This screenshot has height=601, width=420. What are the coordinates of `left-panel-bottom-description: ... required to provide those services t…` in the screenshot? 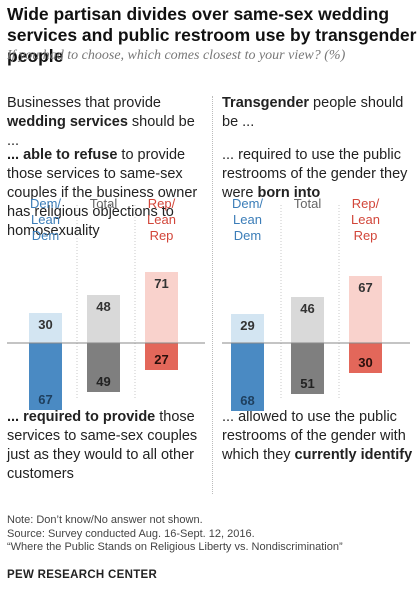 It's located at (102, 445).